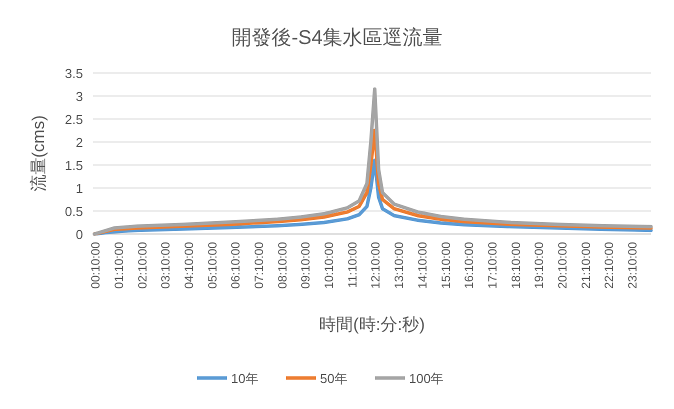 This screenshot has height=409, width=674. Describe the element at coordinates (79, 142) in the screenshot. I see `y-tick-label: 2` at that location.